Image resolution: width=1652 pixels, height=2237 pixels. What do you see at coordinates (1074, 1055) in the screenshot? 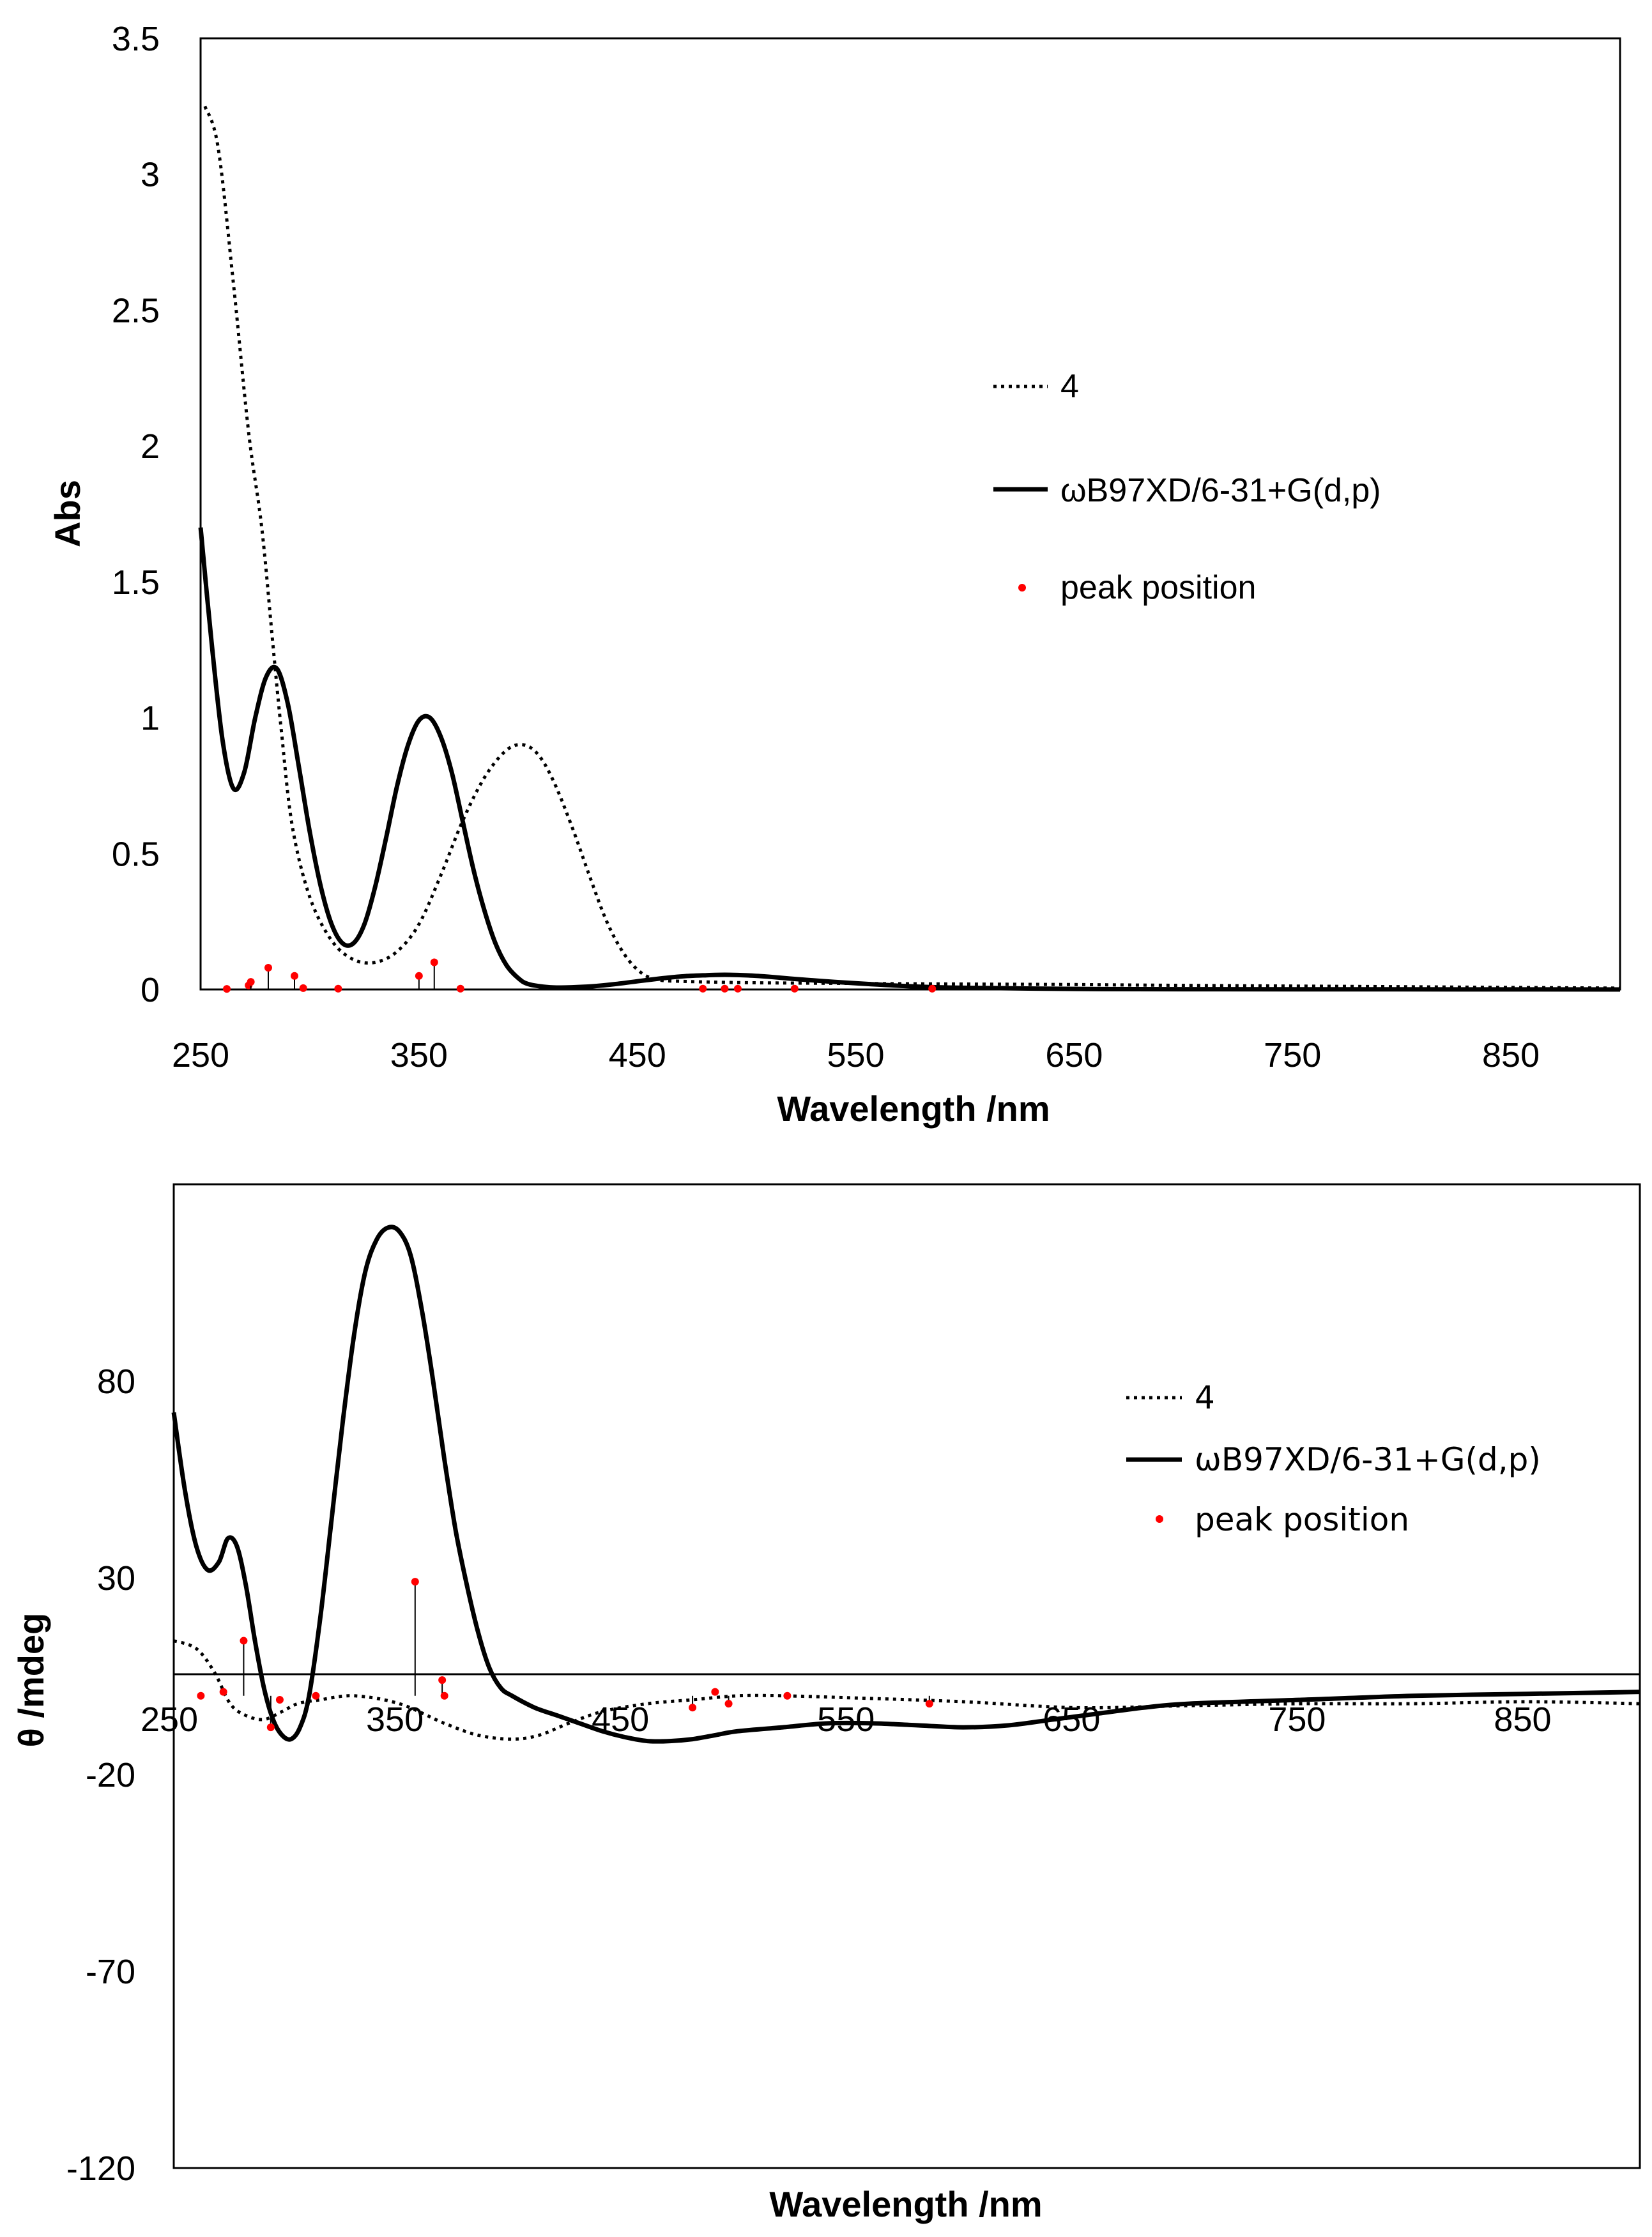
I see `x-tick-label: 650` at bounding box center [1074, 1055].